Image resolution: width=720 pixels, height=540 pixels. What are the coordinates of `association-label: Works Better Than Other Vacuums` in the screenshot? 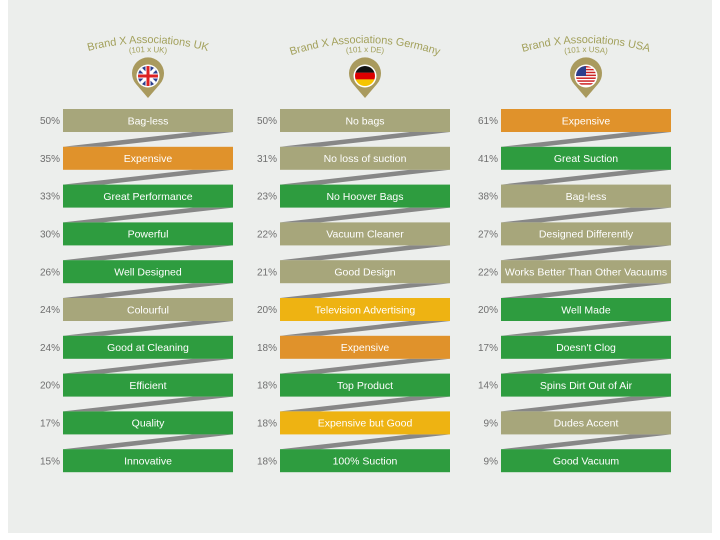 It's located at (586, 272).